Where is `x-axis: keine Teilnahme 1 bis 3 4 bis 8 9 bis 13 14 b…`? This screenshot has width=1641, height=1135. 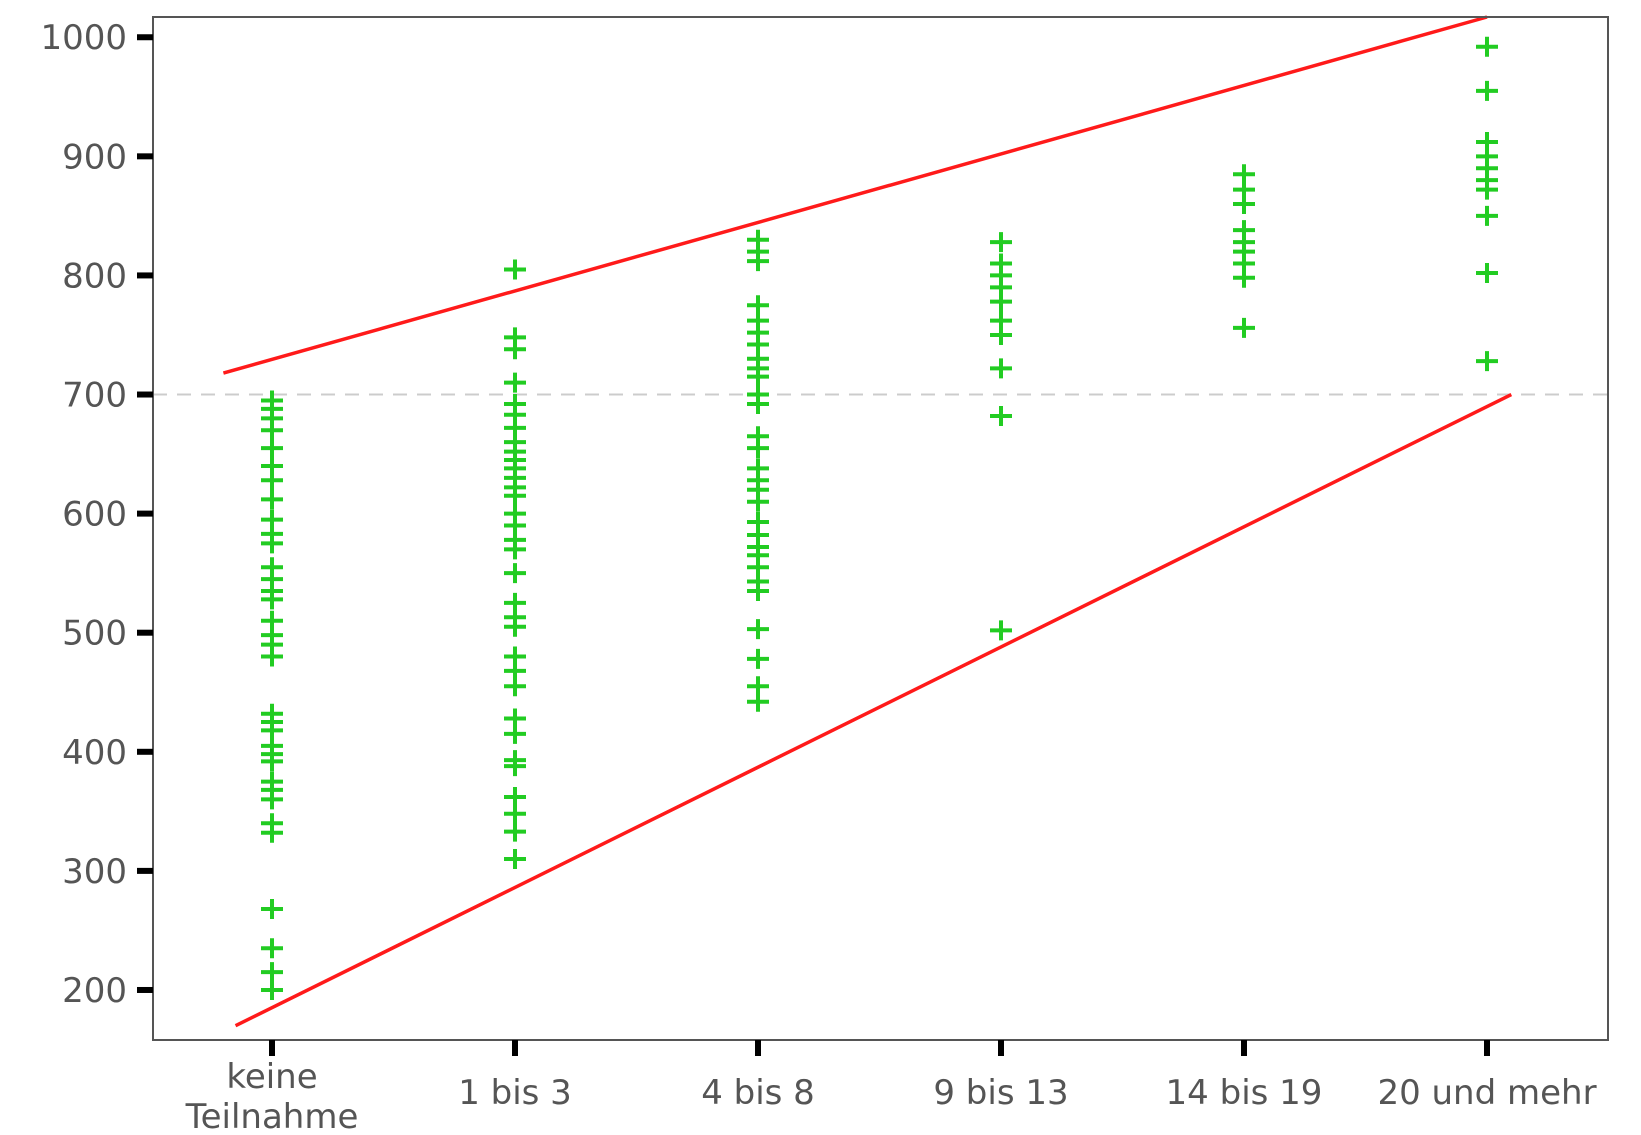 x-axis: keine Teilnahme 1 bis 3 4 bis 8 9 bis 13 14 b… is located at coordinates (891, 1087).